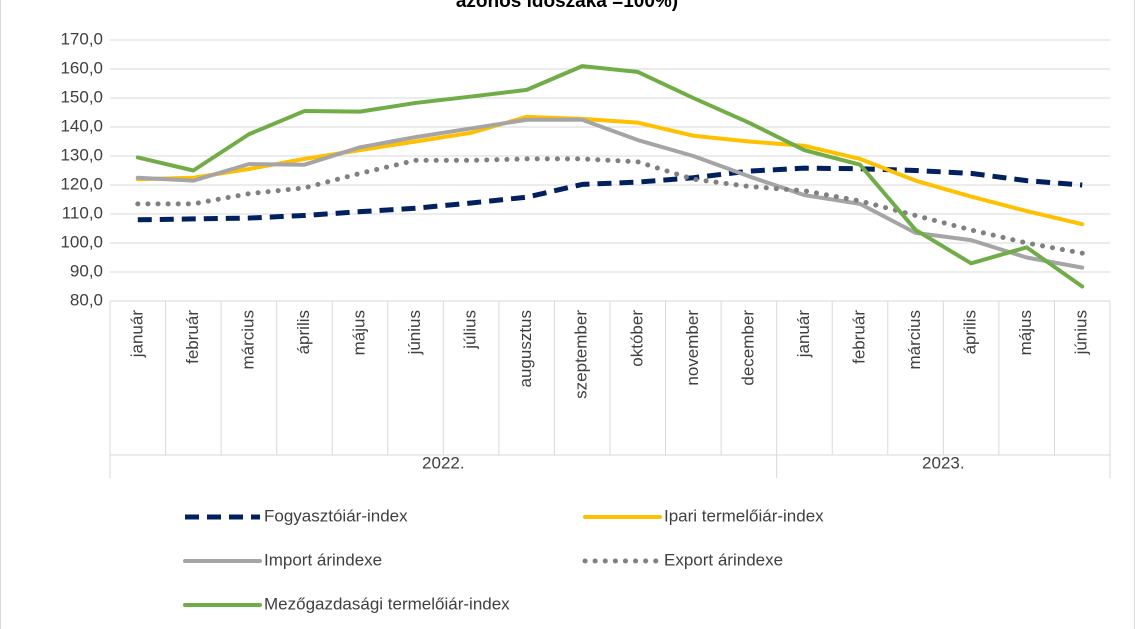  What do you see at coordinates (723, 559) in the screenshot?
I see `legend-label: Export árindexe` at bounding box center [723, 559].